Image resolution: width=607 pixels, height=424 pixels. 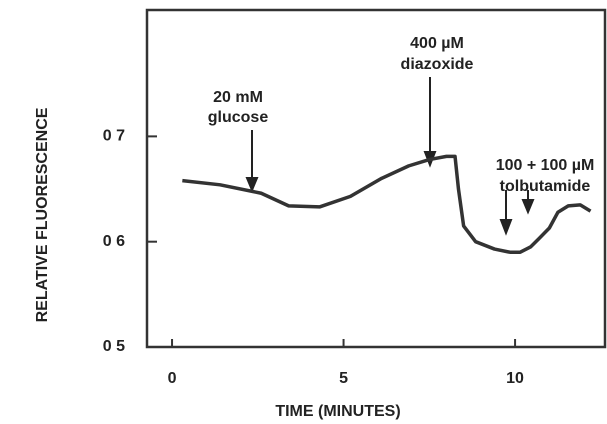 I want to click on y-tick-label: 0 7, so click(x=114, y=136).